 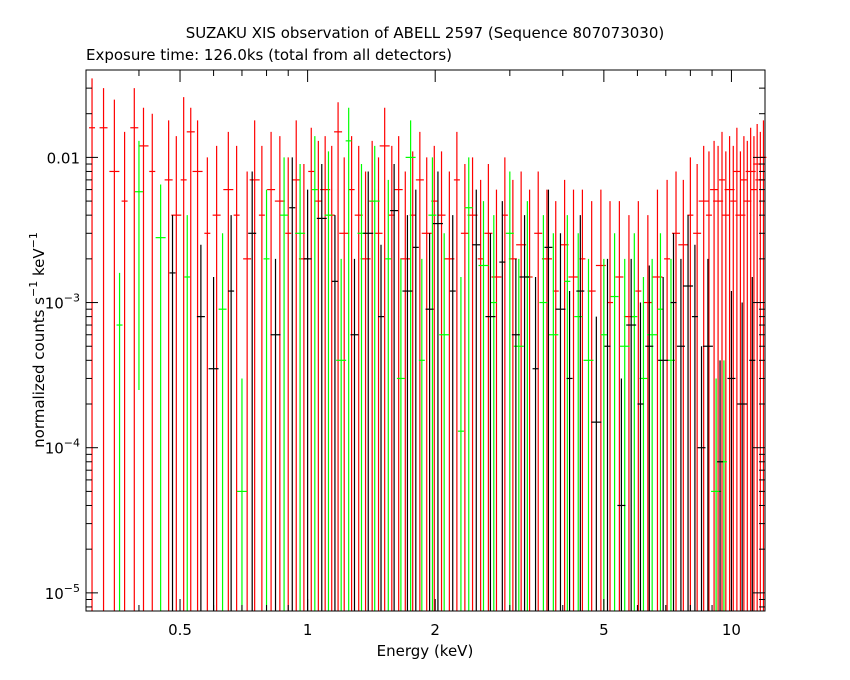 I want to click on y-tick-label: 10−5, so click(x=62, y=592).